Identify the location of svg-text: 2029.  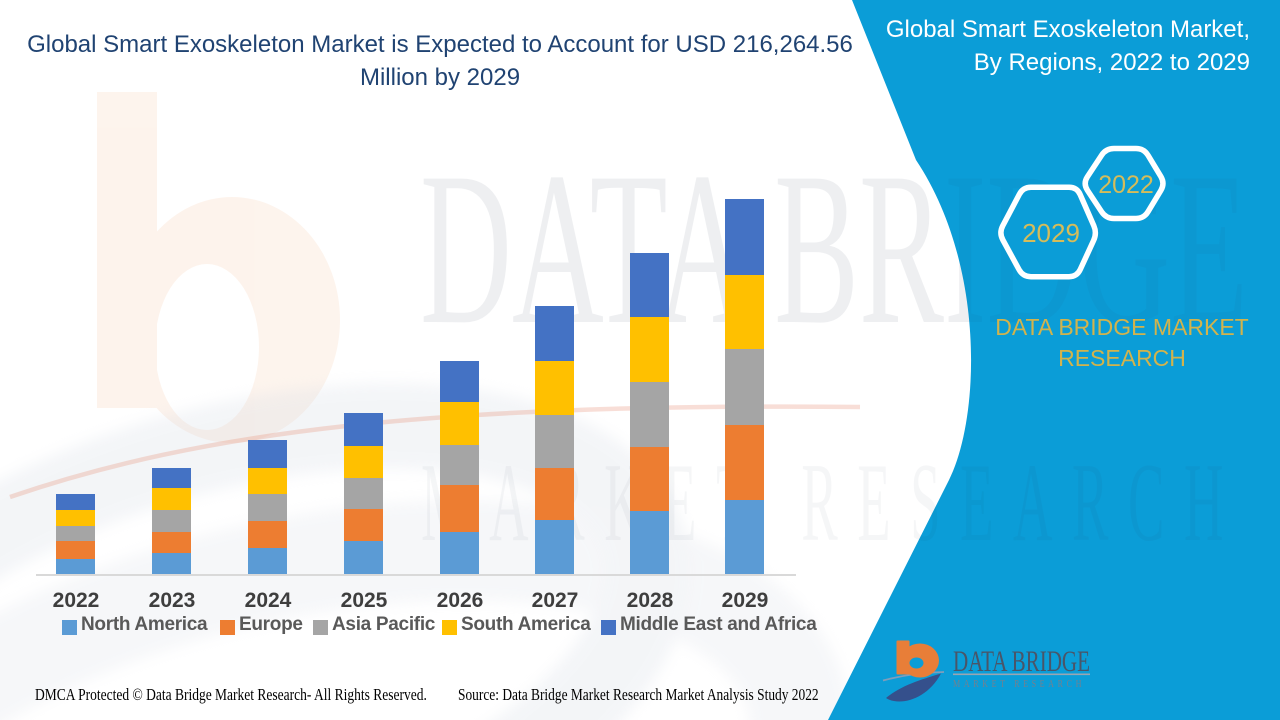
(1051, 233).